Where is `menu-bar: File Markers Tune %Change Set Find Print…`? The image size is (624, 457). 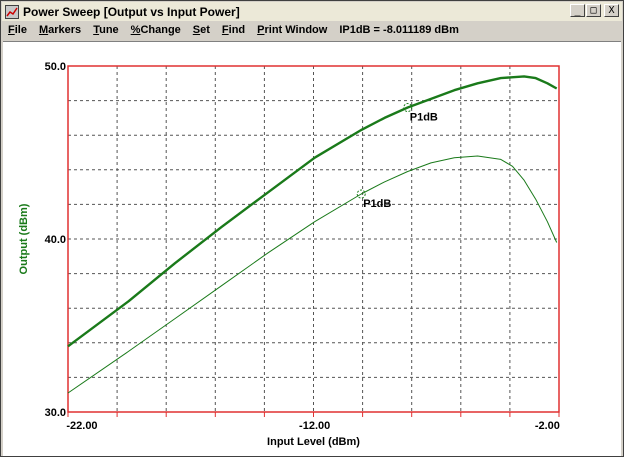 menu-bar: File Markers Tune %Change Set Find Print… is located at coordinates (312, 30).